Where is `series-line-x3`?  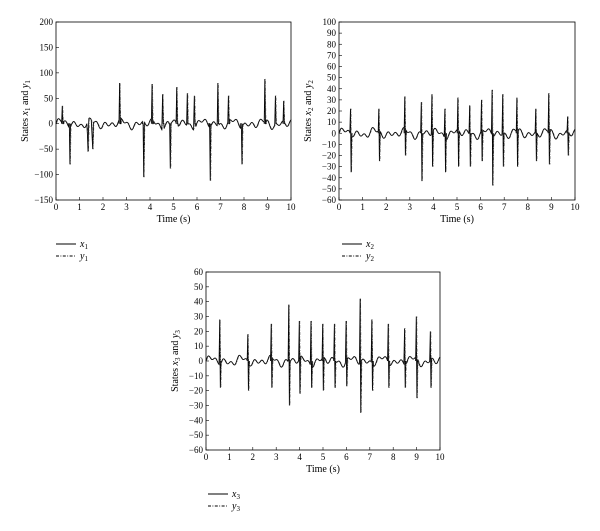
series-line-x3 is located at coordinates (323, 355).